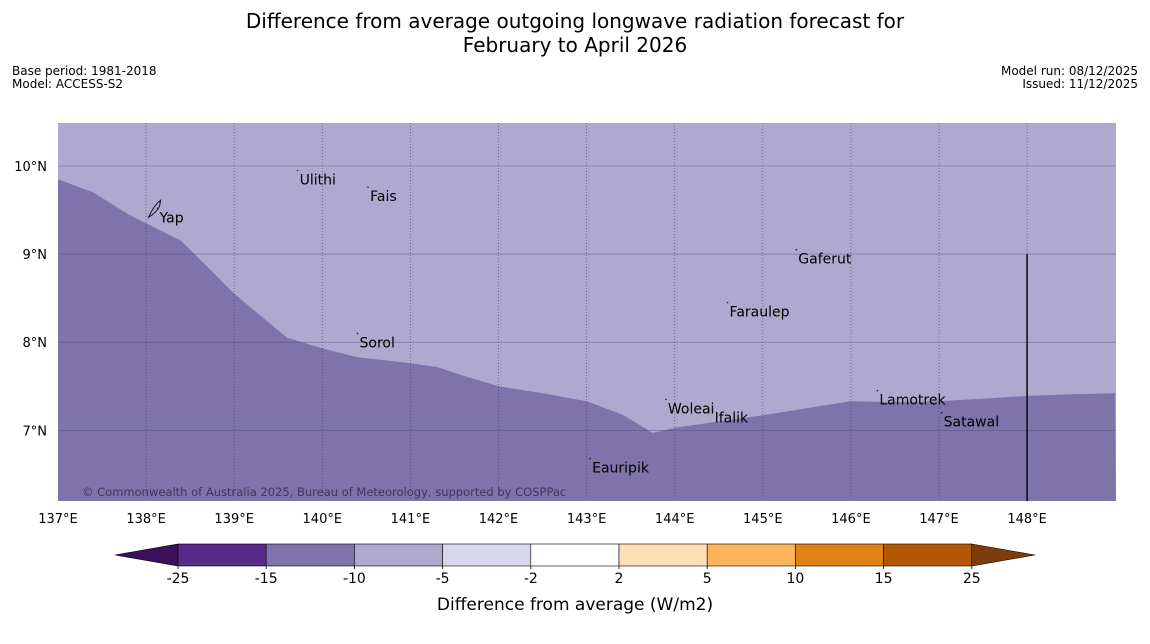 This screenshot has width=1150, height=644. What do you see at coordinates (884, 579) in the screenshot?
I see `colorbar-tick-label: 15` at bounding box center [884, 579].